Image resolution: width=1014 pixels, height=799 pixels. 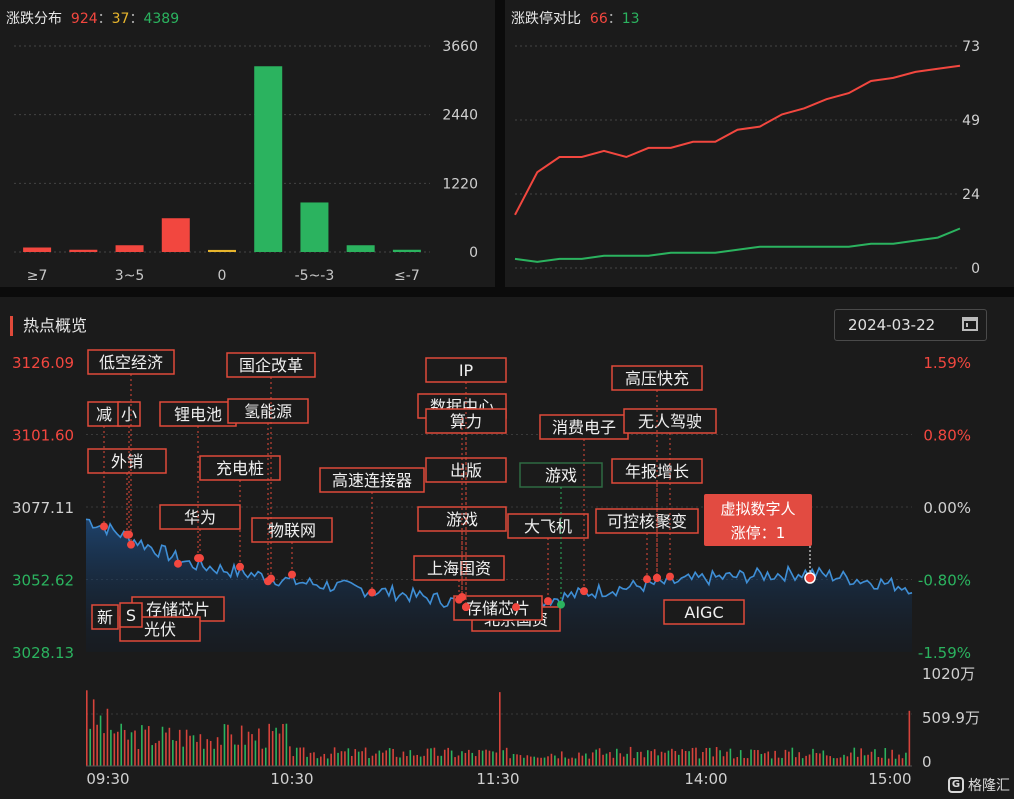 What do you see at coordinates (120, 19) in the screenshot?
I see `flat-count: 37` at bounding box center [120, 19].